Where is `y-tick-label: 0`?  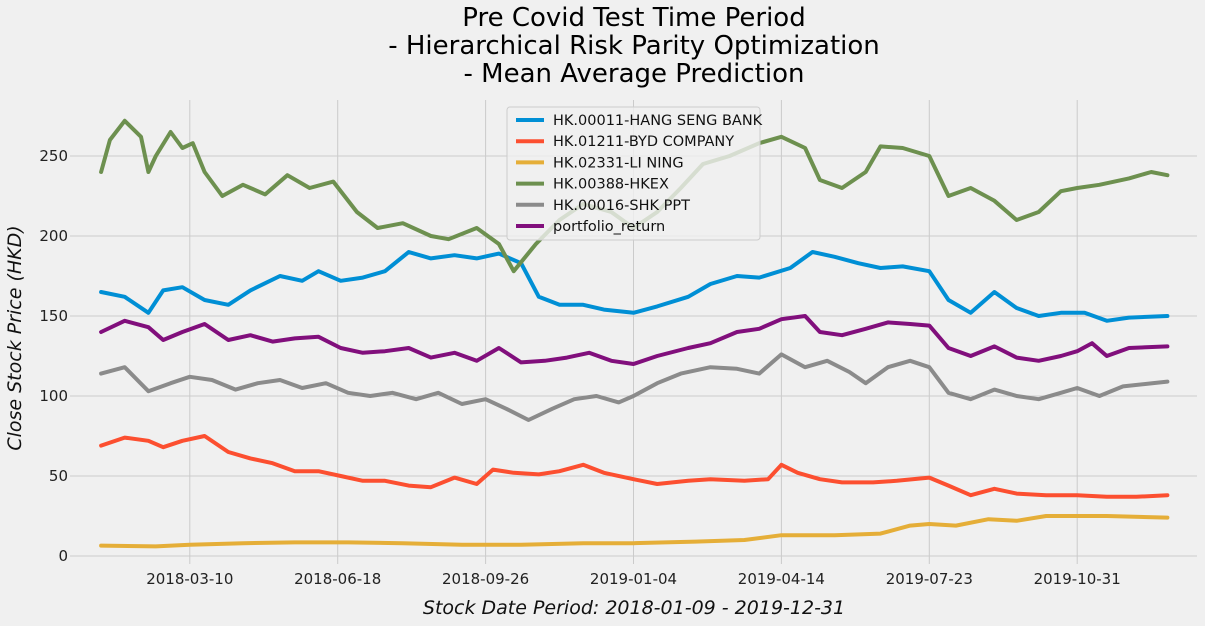 y-tick-label: 0 is located at coordinates (63, 556).